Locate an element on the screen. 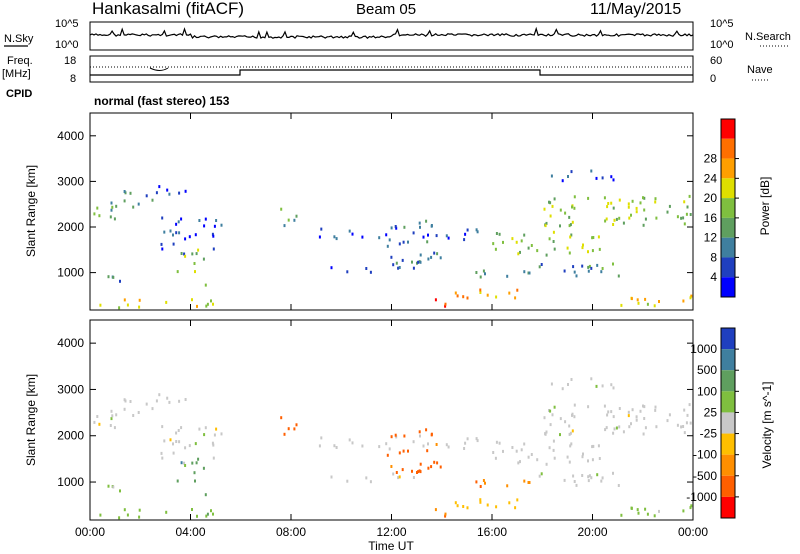 The width and height of the screenshot is (800, 554). colorbar-tick-label: -1000 is located at coordinates (701, 497).